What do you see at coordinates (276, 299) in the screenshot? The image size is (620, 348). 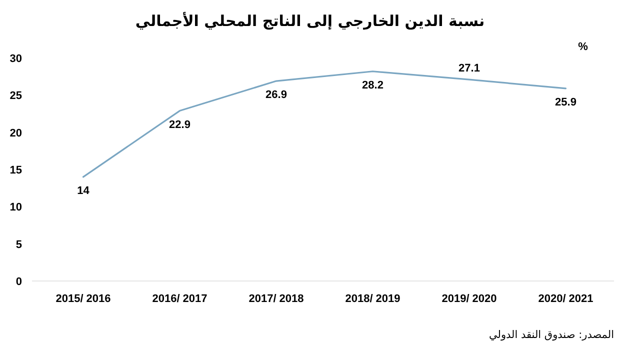 I see `x-tick-label: 2017/ 2018` at bounding box center [276, 299].